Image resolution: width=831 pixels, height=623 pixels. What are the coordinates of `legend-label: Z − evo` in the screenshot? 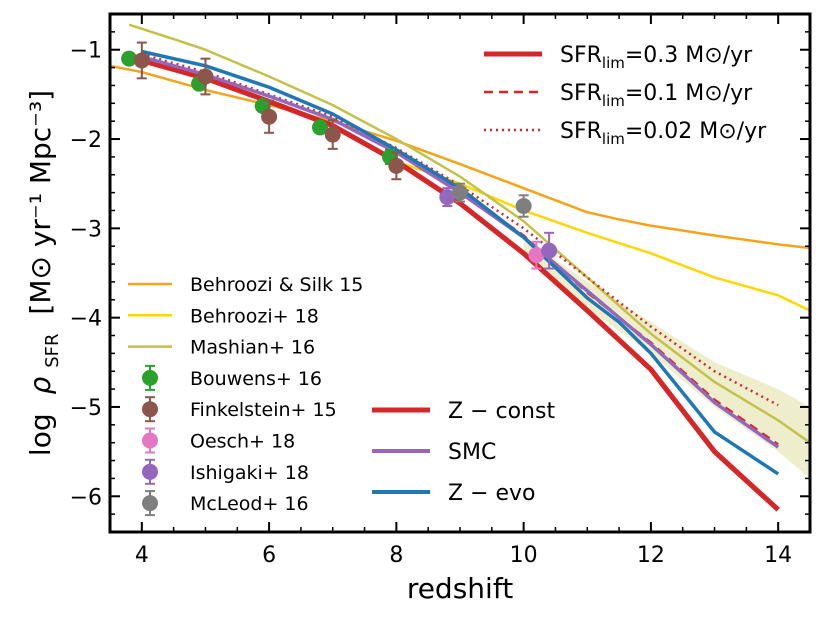 It's located at (492, 493).